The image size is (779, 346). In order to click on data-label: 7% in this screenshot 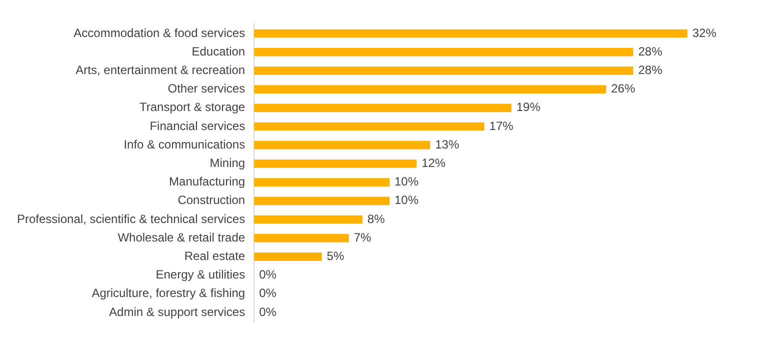, I will do `click(363, 237)`.